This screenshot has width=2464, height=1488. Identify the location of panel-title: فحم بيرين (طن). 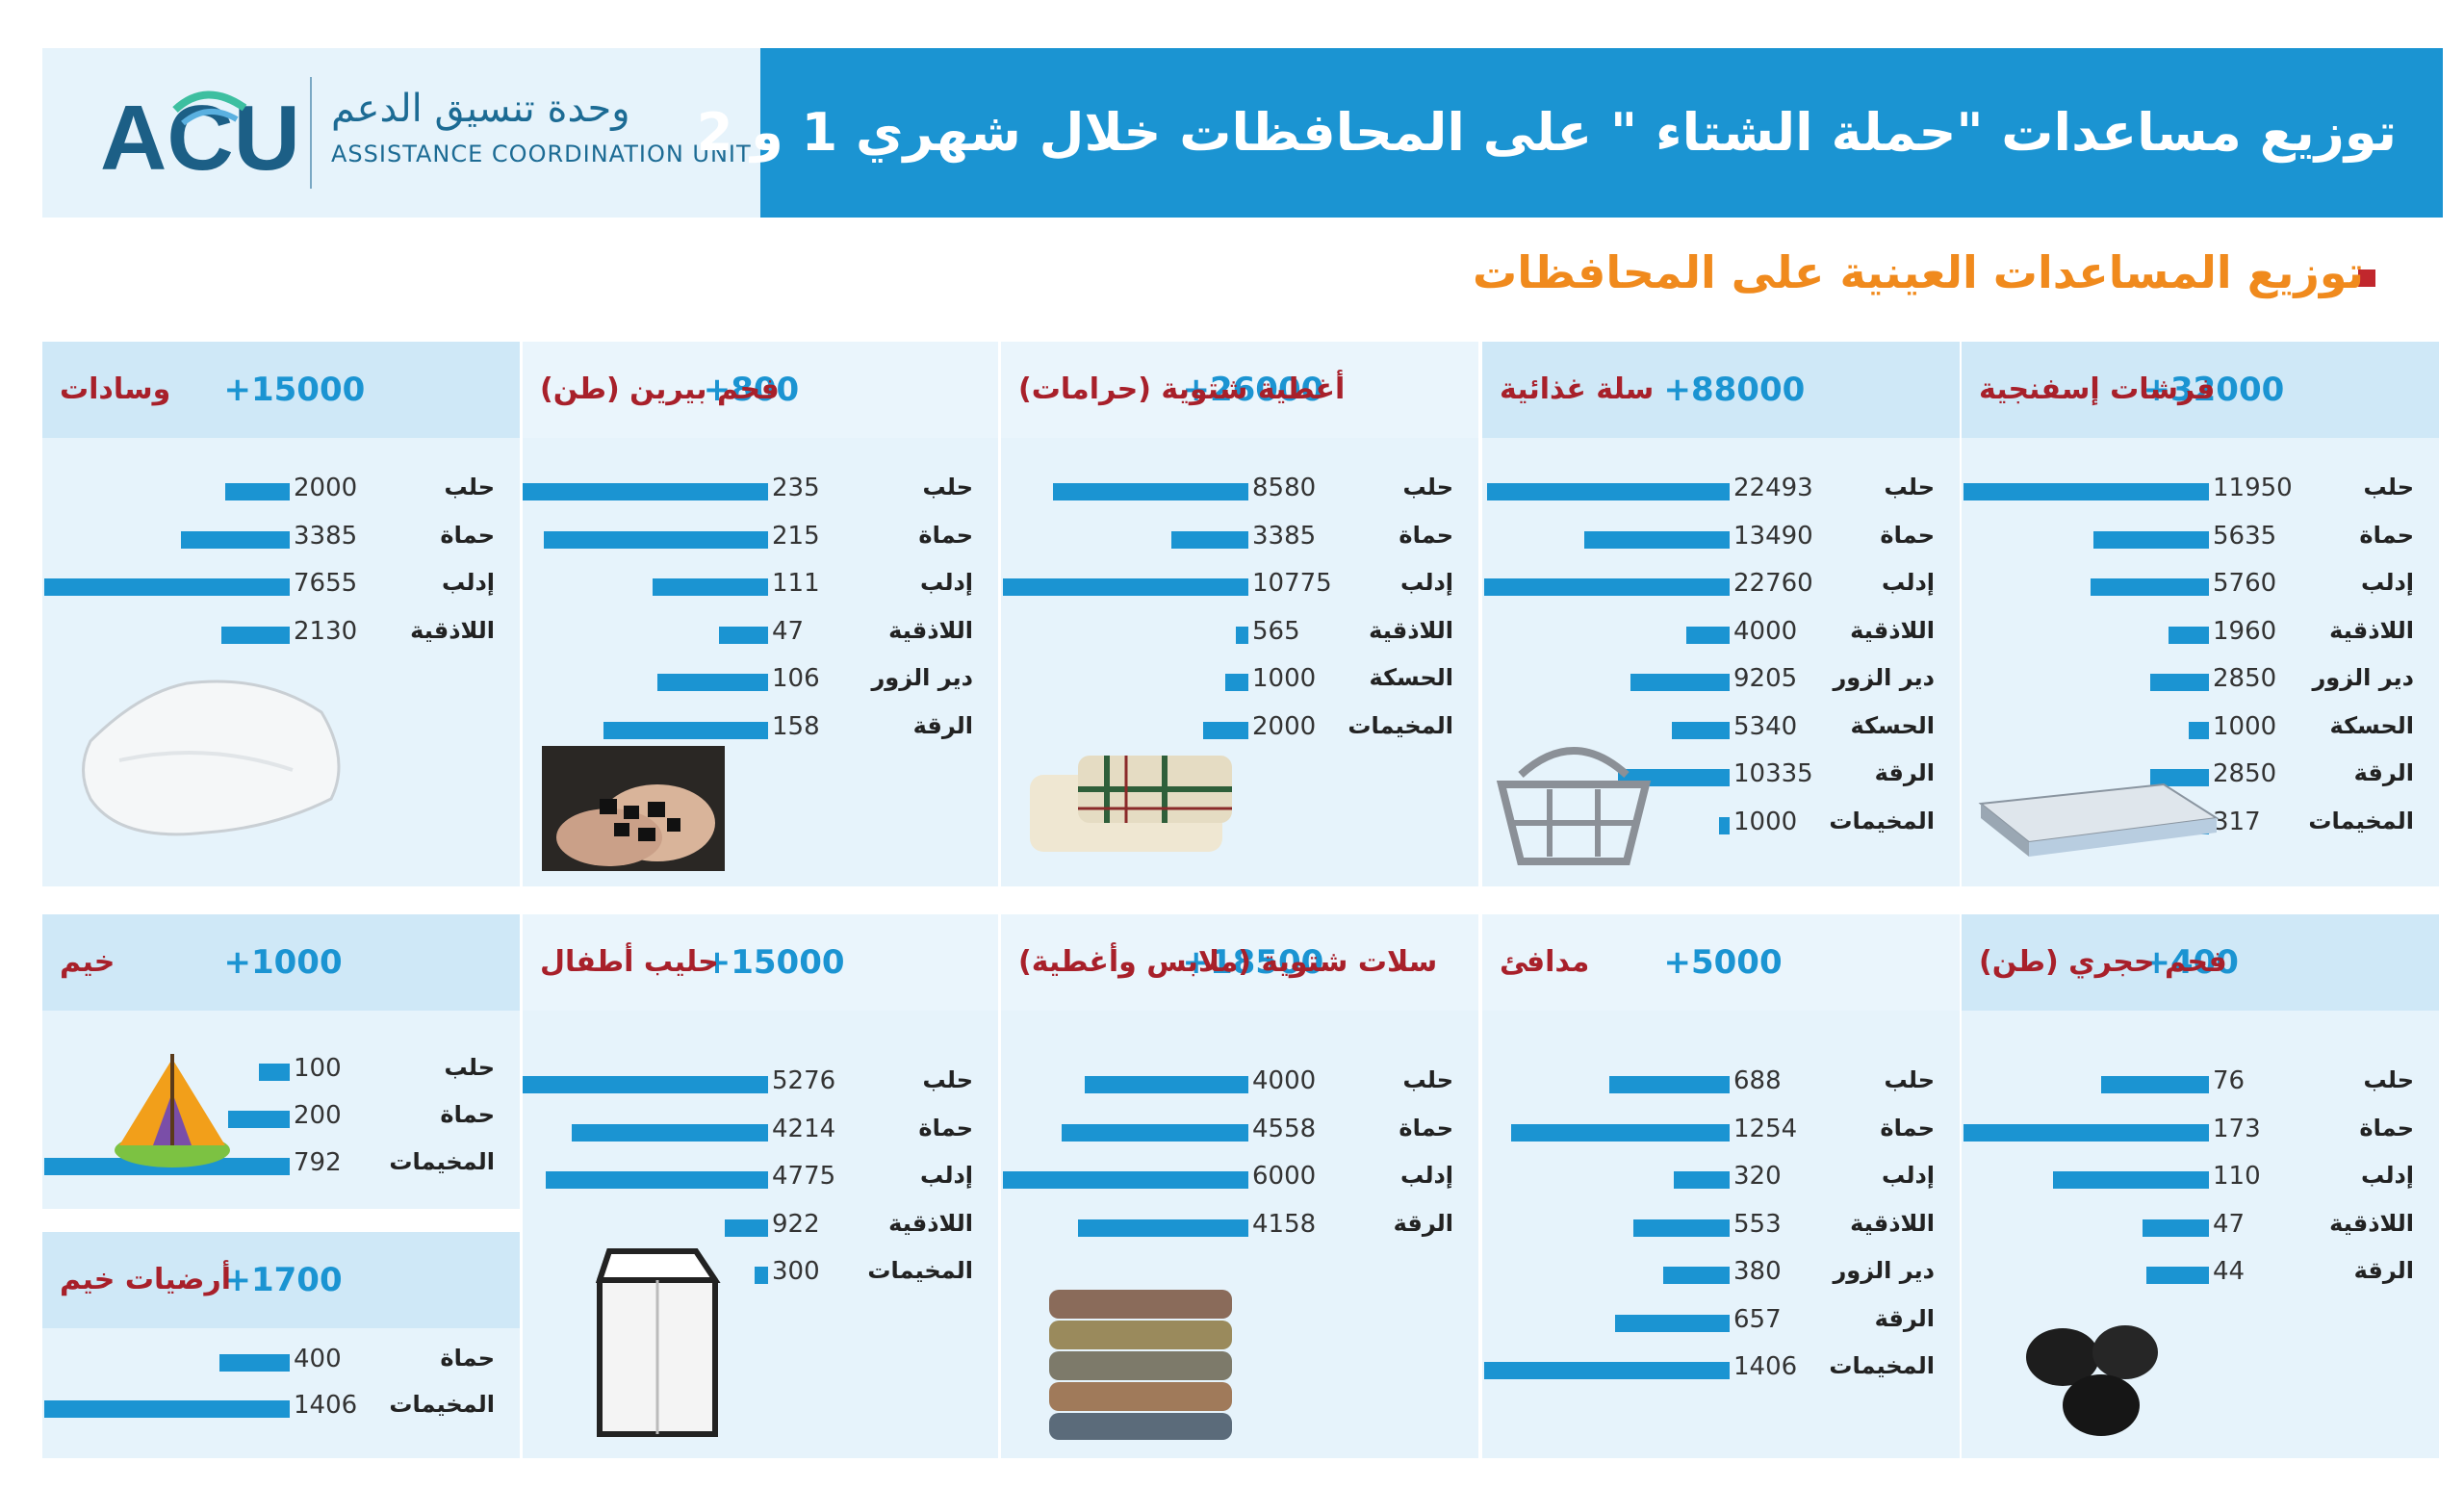
(660, 389).